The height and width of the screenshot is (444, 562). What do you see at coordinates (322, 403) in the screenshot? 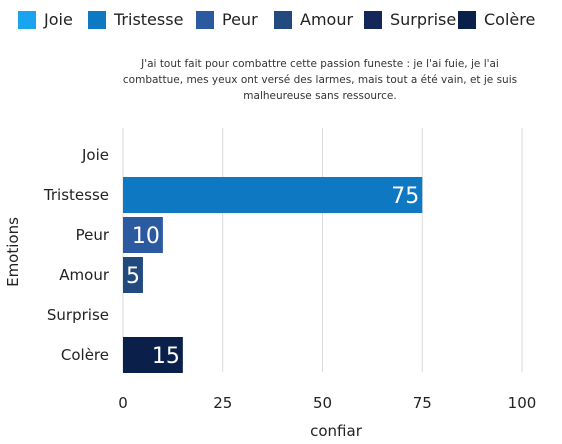
I see `x-tick-label: 50` at bounding box center [322, 403].